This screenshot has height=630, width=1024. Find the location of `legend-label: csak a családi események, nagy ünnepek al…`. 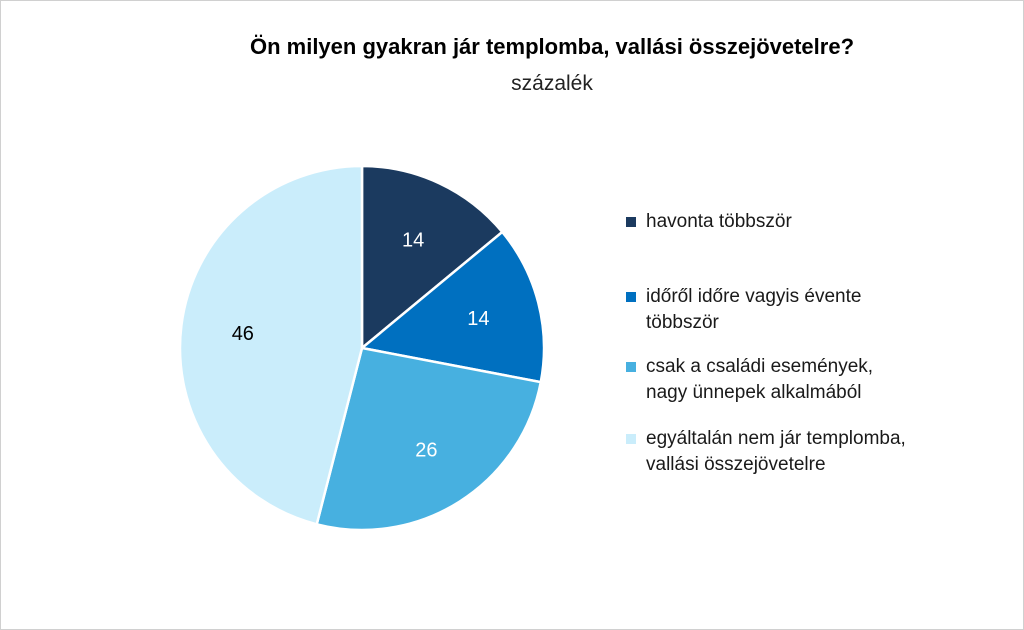

legend-label: csak a családi események, nagy ünnepek al… is located at coordinates (759, 380).